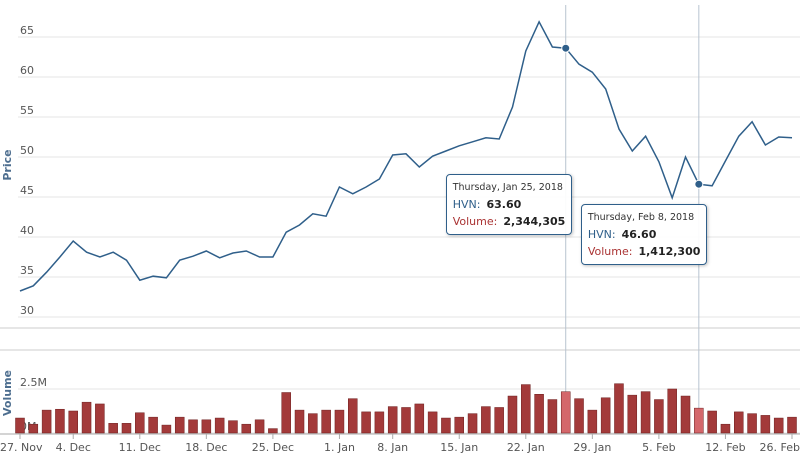  What do you see at coordinates (658, 447) in the screenshot?
I see `x-tick-label: 5. Feb` at bounding box center [658, 447].